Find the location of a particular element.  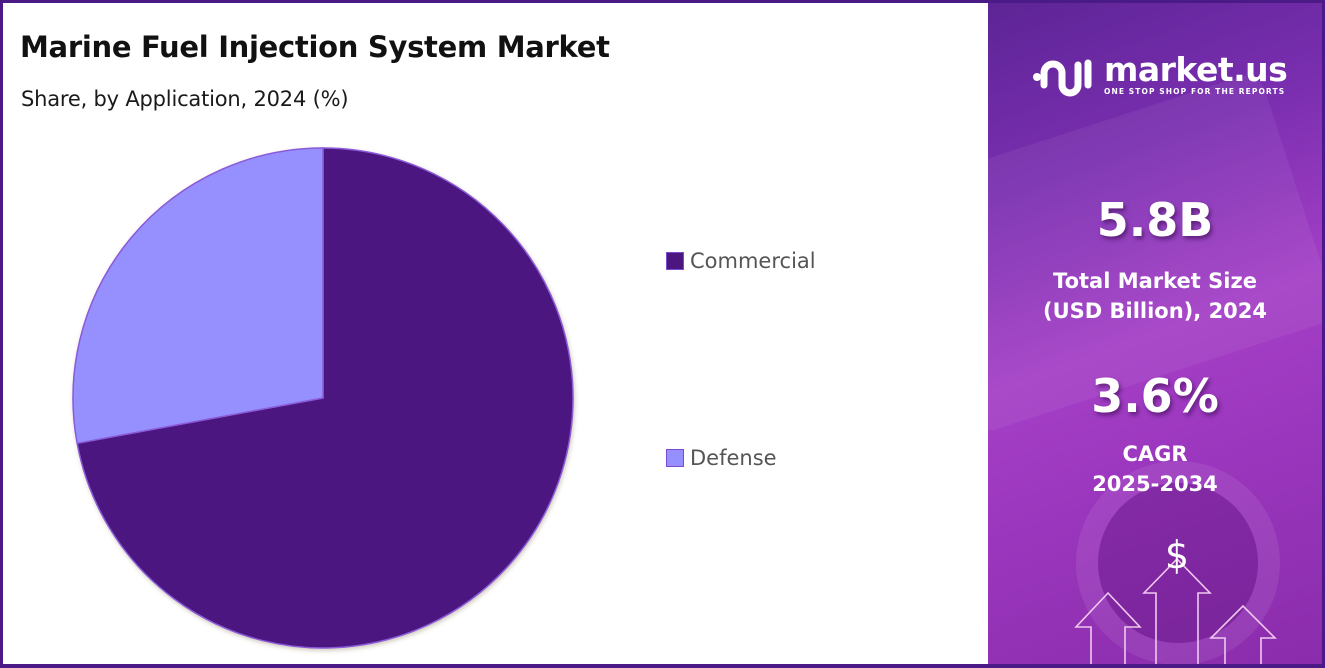

legend-label-defense: Defense is located at coordinates (733, 458).